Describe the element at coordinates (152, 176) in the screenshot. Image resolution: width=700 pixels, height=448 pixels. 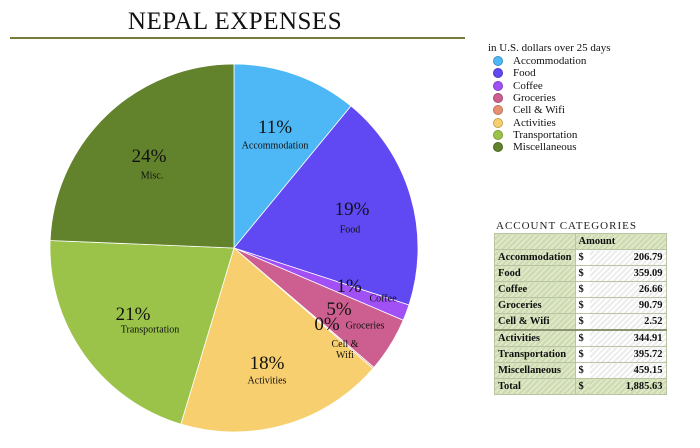
I see `slice-name-label: Misc.` at that location.